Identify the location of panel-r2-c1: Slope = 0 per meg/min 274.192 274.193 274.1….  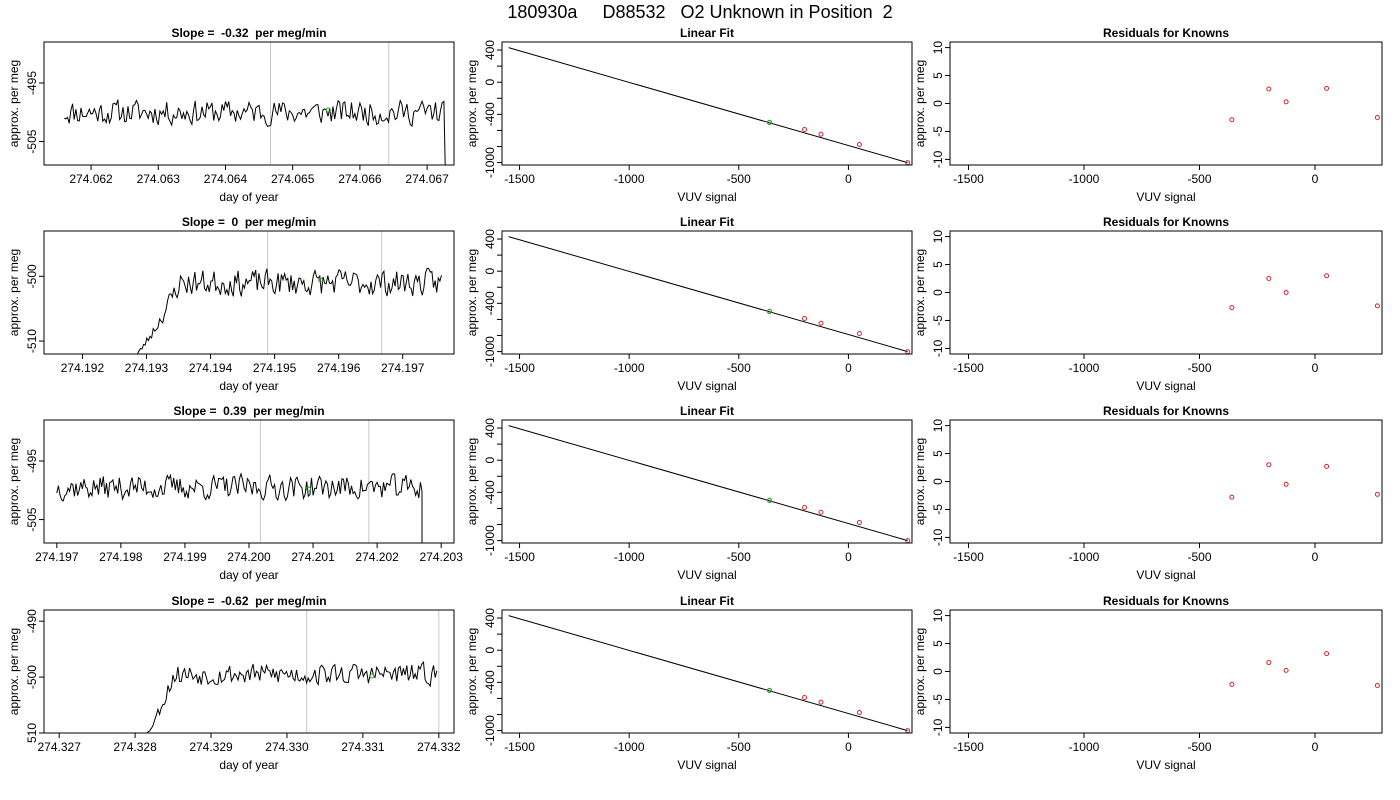
(231, 304).